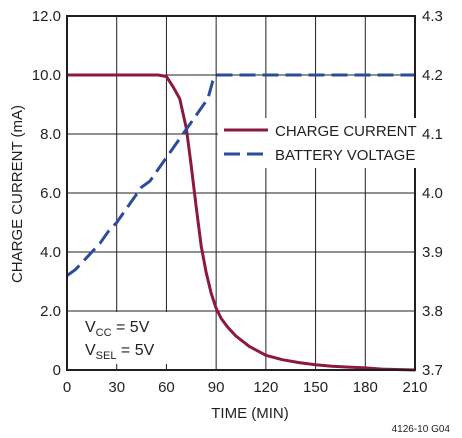 Image resolution: width=462 pixels, height=438 pixels. What do you see at coordinates (67, 387) in the screenshot?
I see `x-tick-label: 0` at bounding box center [67, 387].